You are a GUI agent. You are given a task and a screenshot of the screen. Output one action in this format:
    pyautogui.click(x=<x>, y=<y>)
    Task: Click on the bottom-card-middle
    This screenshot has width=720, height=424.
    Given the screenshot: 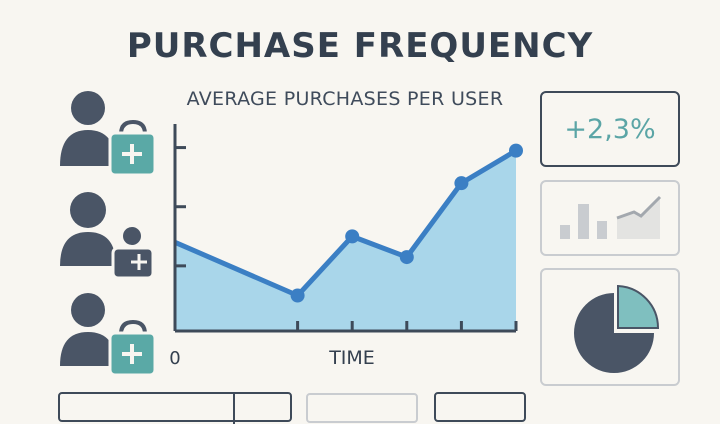 What is the action you would take?
    pyautogui.click(x=362, y=408)
    